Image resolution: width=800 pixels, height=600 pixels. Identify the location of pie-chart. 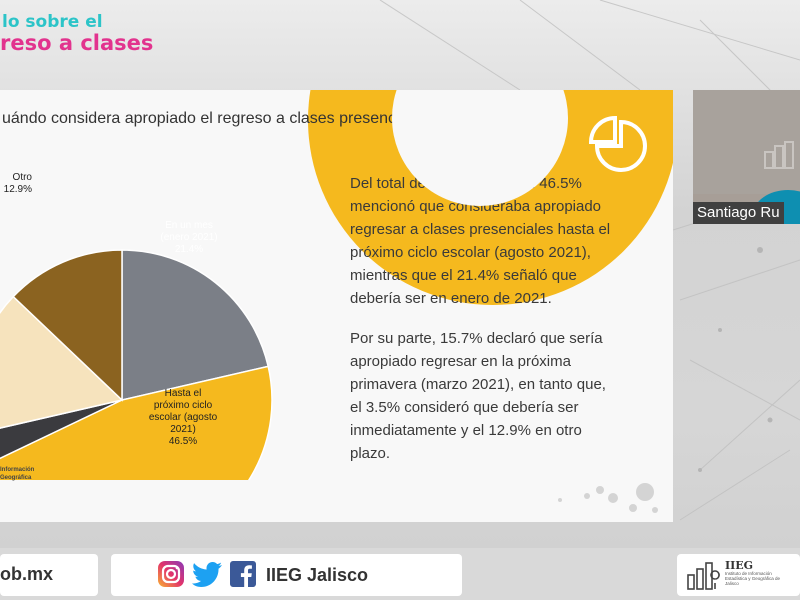
(136, 364).